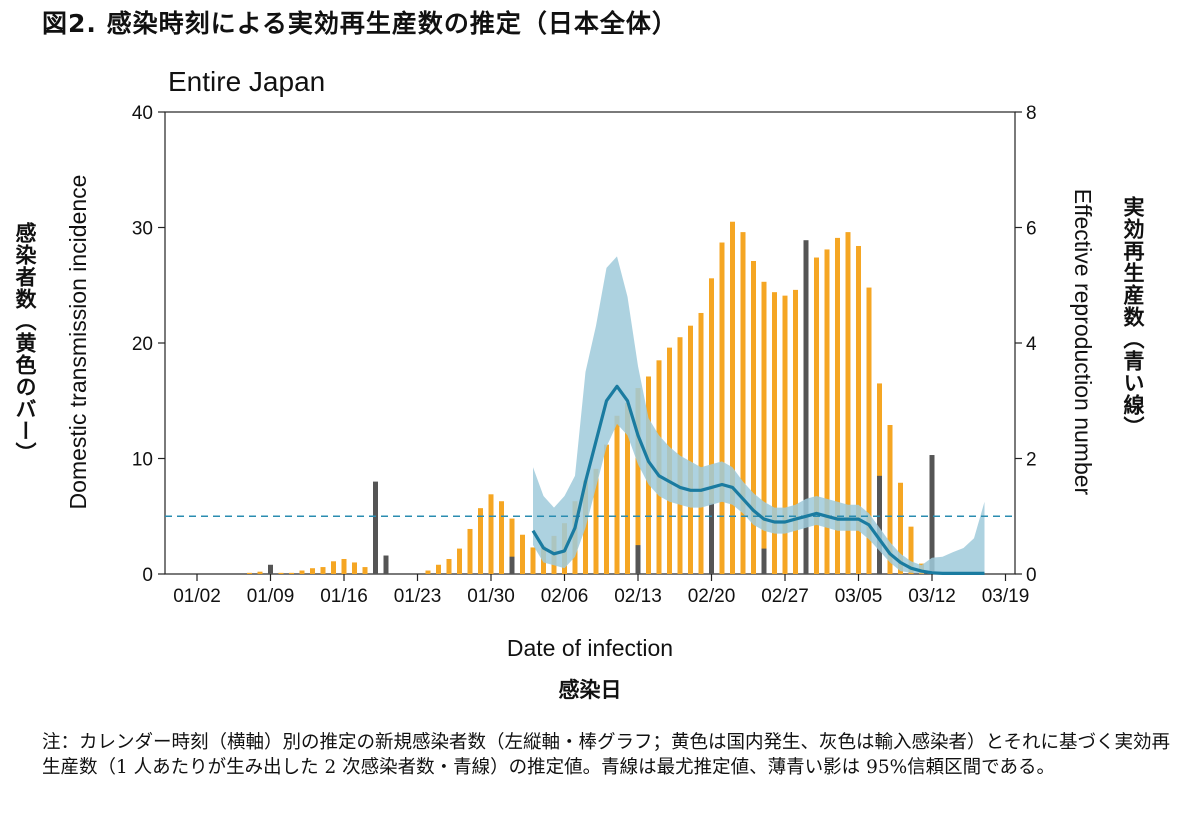  I want to click on x-tick-label: 01/16, so click(344, 596).